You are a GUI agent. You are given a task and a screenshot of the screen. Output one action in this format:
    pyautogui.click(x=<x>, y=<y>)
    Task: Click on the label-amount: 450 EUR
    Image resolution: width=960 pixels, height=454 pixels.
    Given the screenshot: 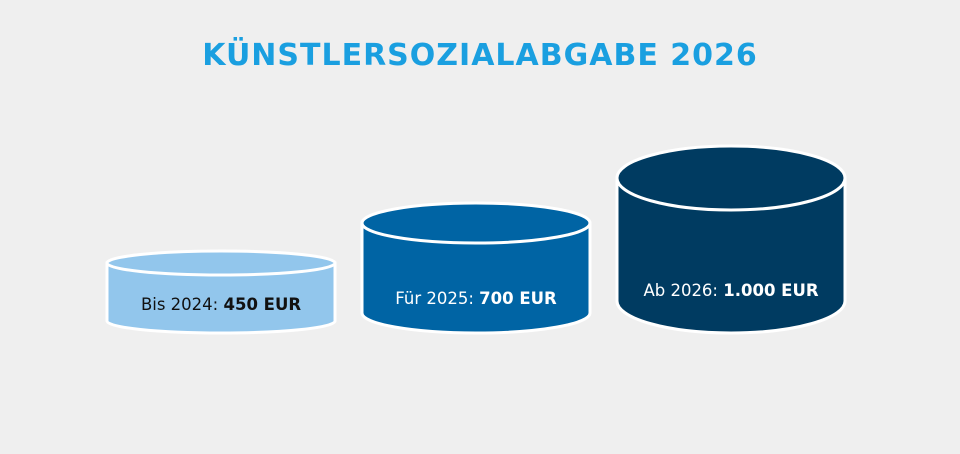 What is the action you would take?
    pyautogui.click(x=262, y=304)
    